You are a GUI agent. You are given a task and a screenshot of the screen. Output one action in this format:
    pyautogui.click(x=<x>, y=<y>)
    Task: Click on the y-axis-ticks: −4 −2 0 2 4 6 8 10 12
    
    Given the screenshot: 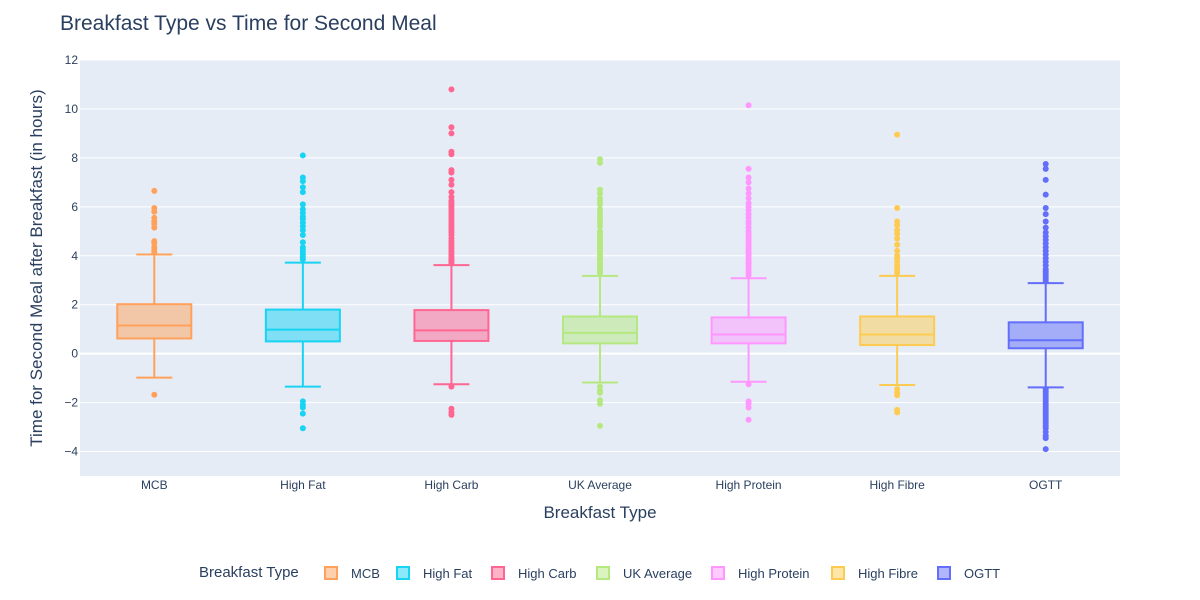 What is the action you would take?
    pyautogui.click(x=71, y=256)
    